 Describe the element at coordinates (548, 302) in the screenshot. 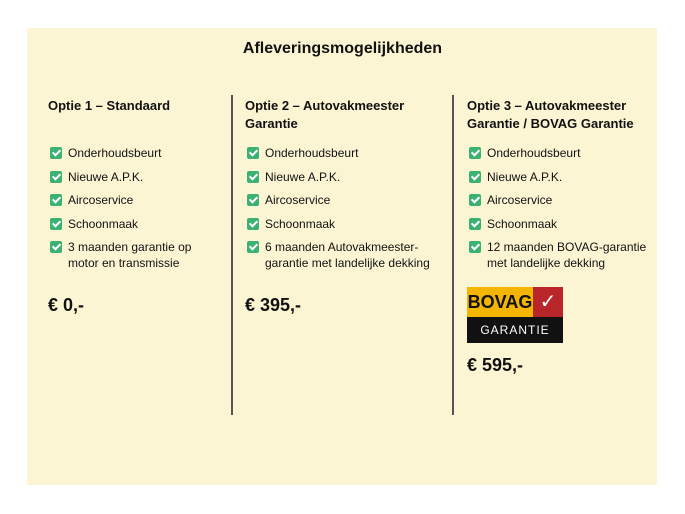

I see `checkmark-icon: ✓` at that location.